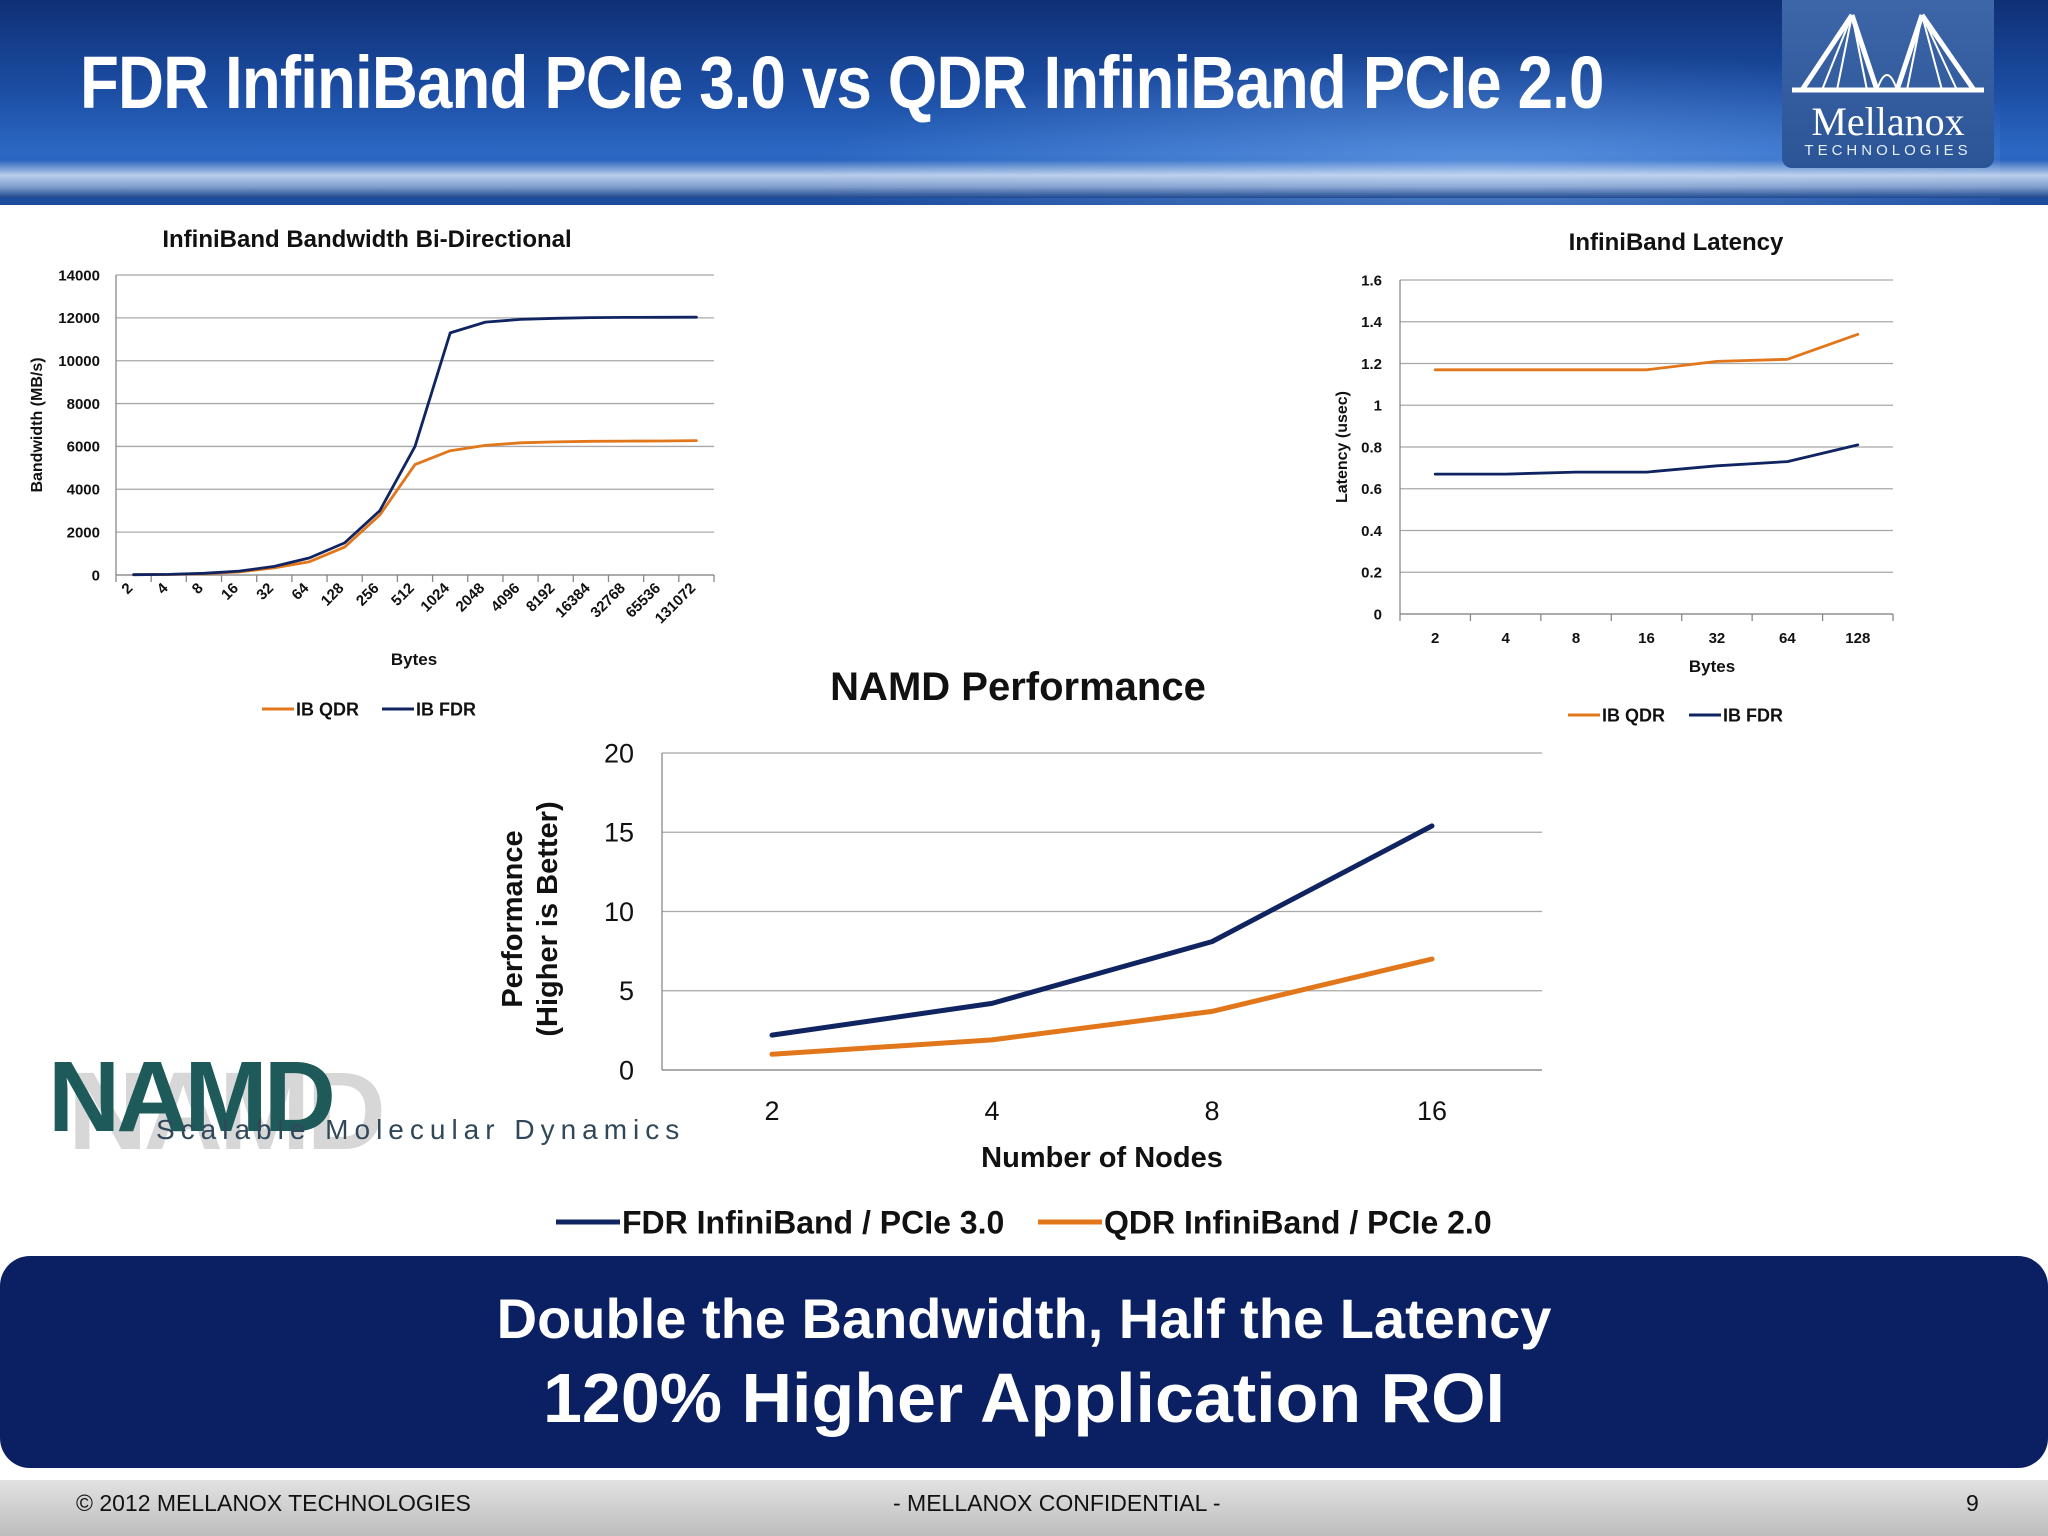  What do you see at coordinates (1888, 53) in the screenshot?
I see `bridge-icon` at bounding box center [1888, 53].